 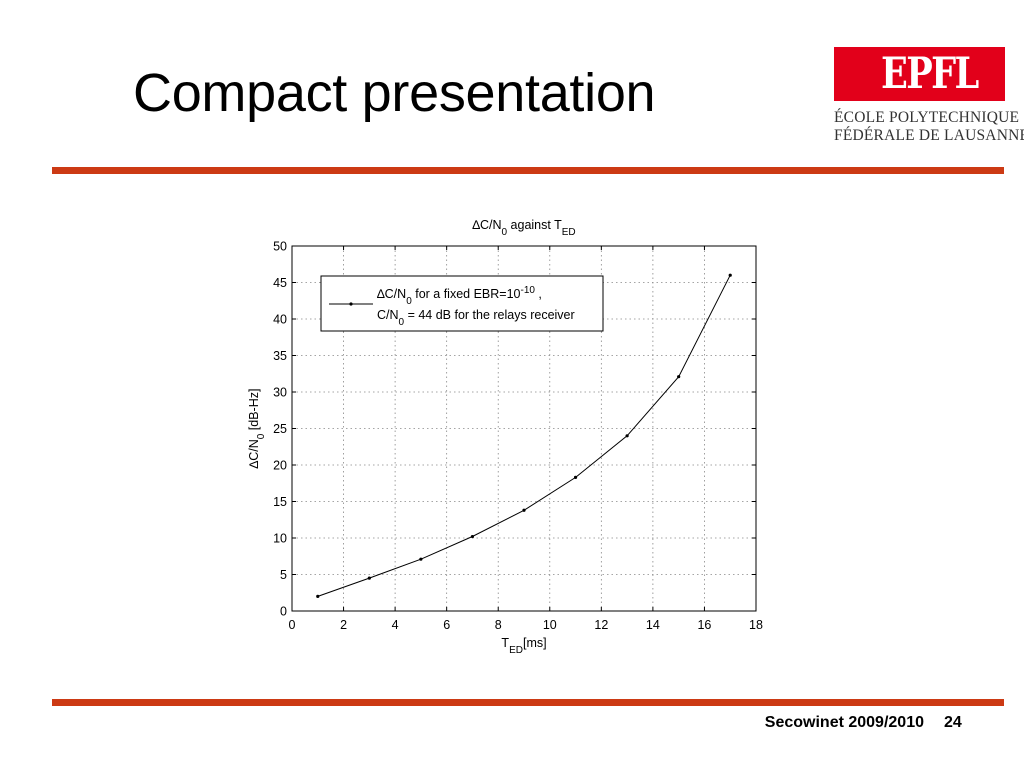 I want to click on chart-title-prefix-sub: 0, so click(x=505, y=232).